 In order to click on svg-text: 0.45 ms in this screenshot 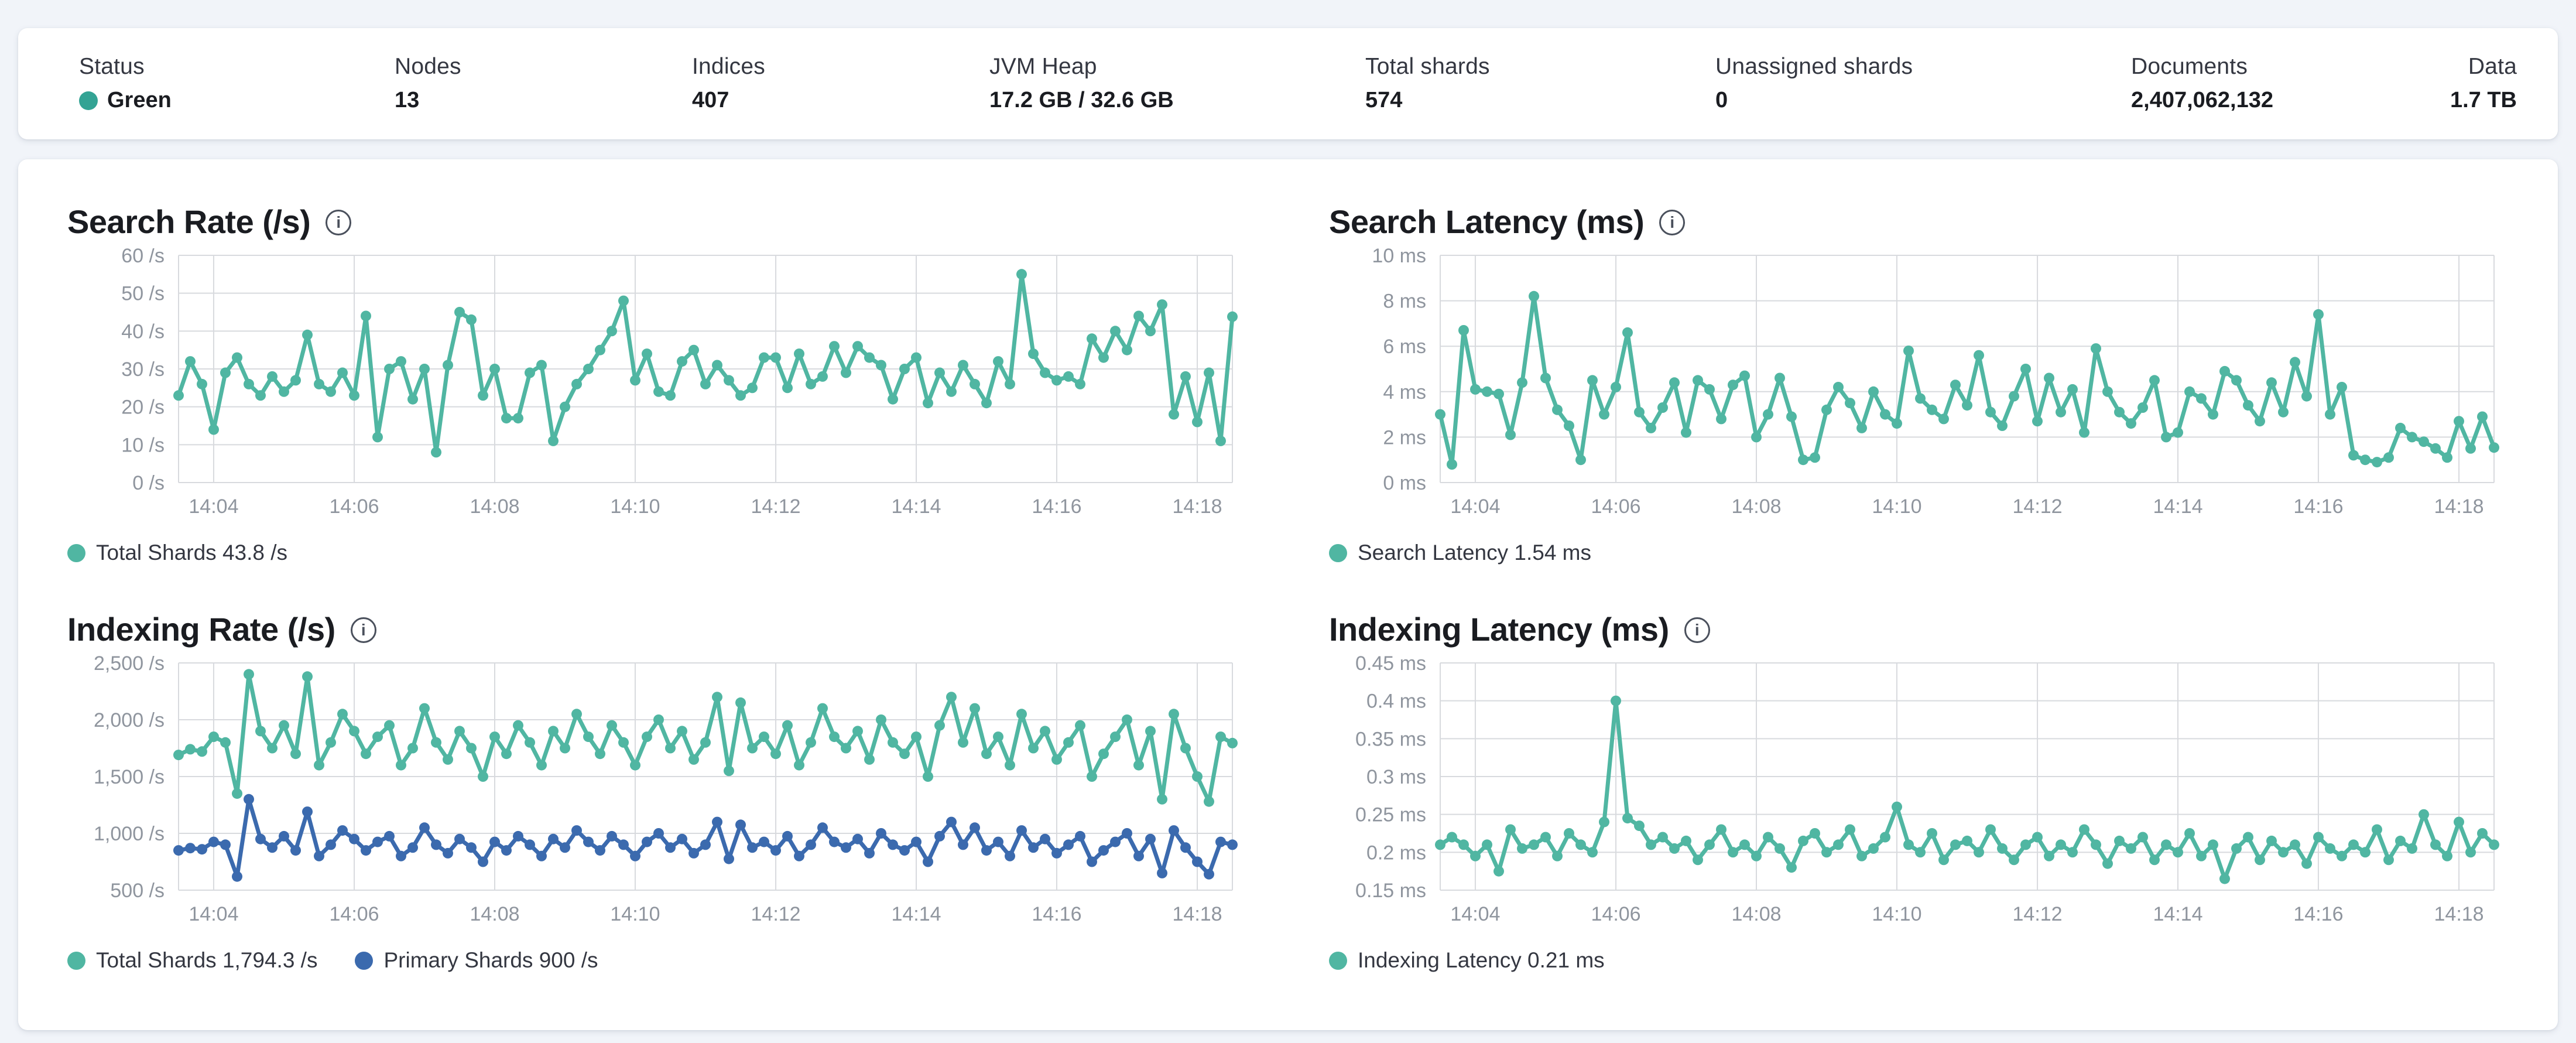, I will do `click(1390, 665)`.